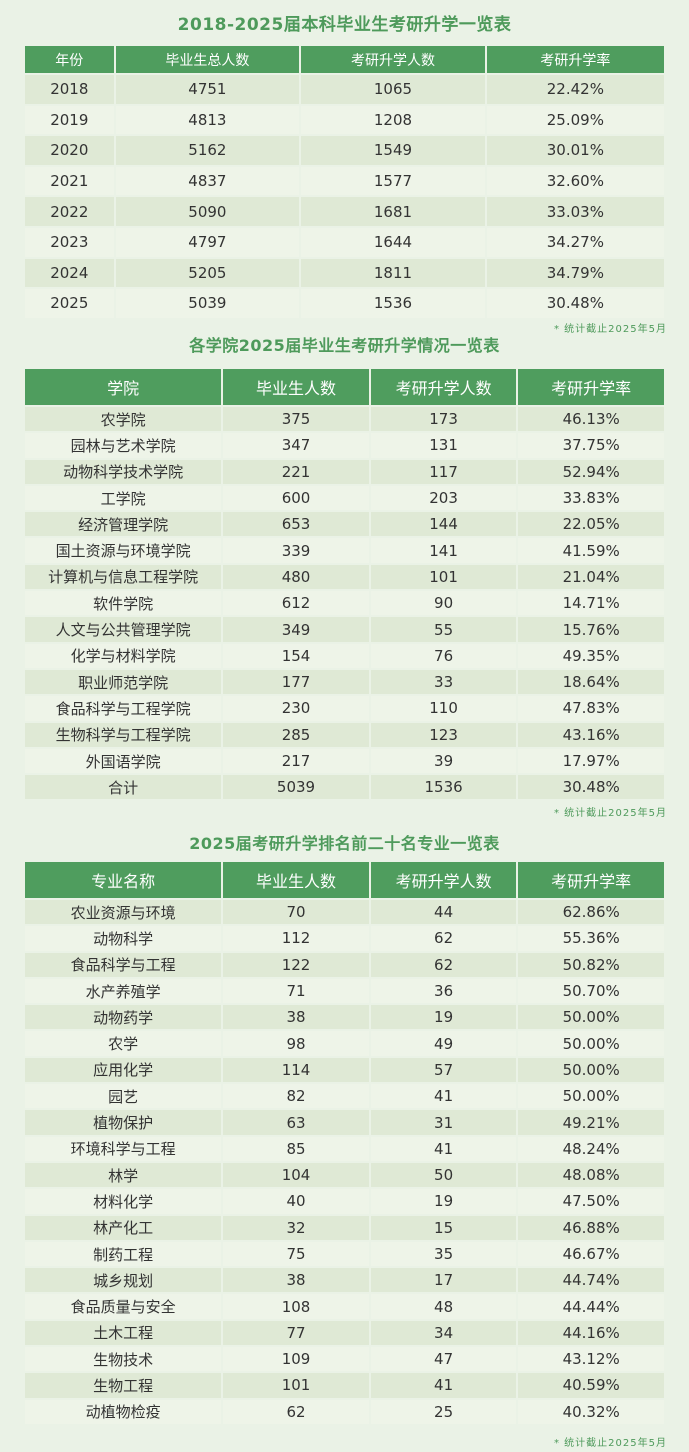 Image resolution: width=689 pixels, height=1452 pixels. What do you see at coordinates (296, 964) in the screenshot?
I see `table-cell: 122` at bounding box center [296, 964].